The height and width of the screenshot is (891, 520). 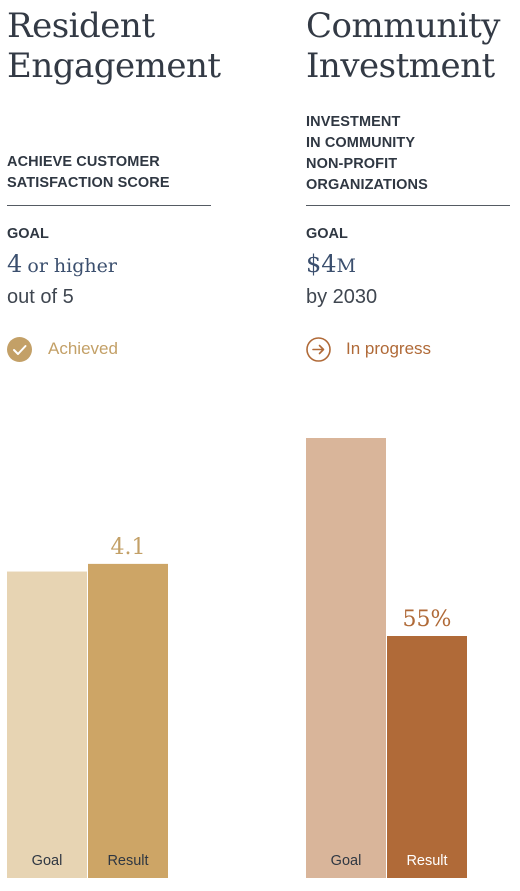 I want to click on goal-value: 4 or higher, so click(x=62, y=264).